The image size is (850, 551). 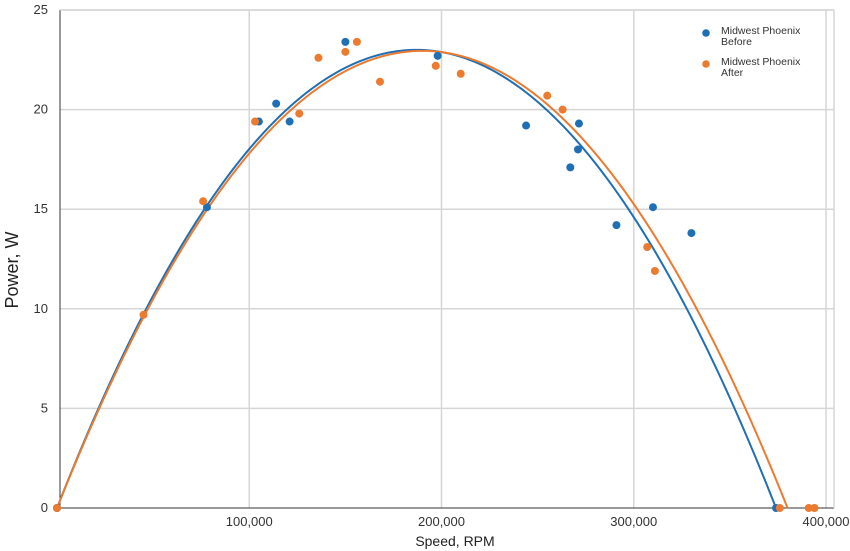 I want to click on legend-label: After, so click(x=732, y=73).